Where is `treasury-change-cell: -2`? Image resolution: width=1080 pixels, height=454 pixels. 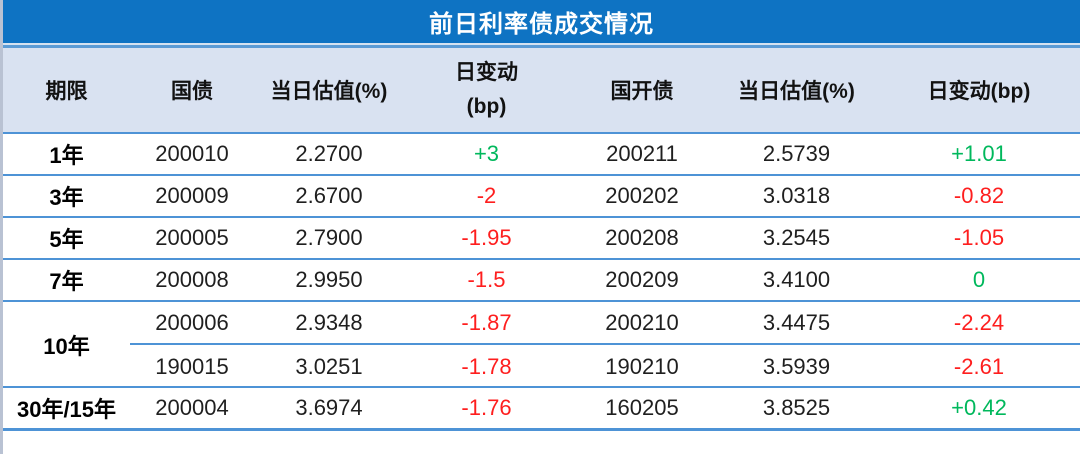 treasury-change-cell: -2 is located at coordinates (486, 195).